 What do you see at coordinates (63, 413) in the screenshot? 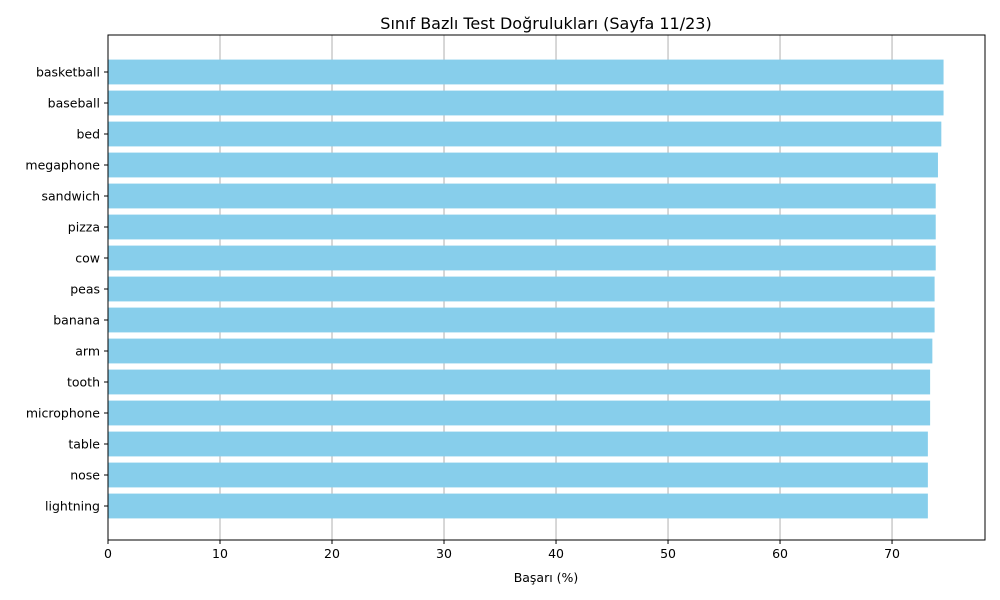
I see `y-tick-label: microphone` at bounding box center [63, 413].